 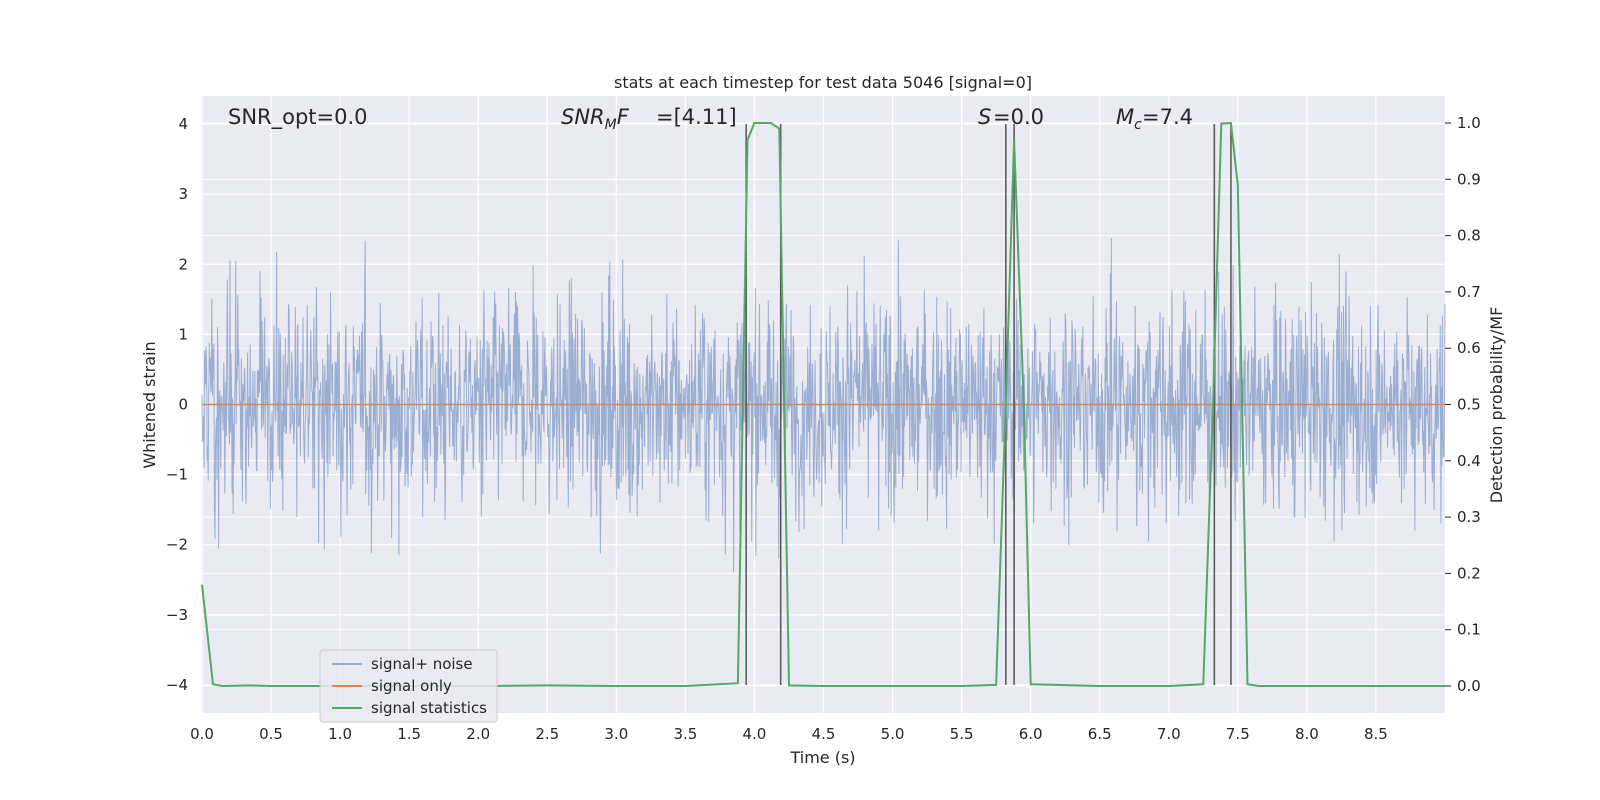 What do you see at coordinates (429, 708) in the screenshot?
I see `legend-label-signal-statistics: signal statistics` at bounding box center [429, 708].